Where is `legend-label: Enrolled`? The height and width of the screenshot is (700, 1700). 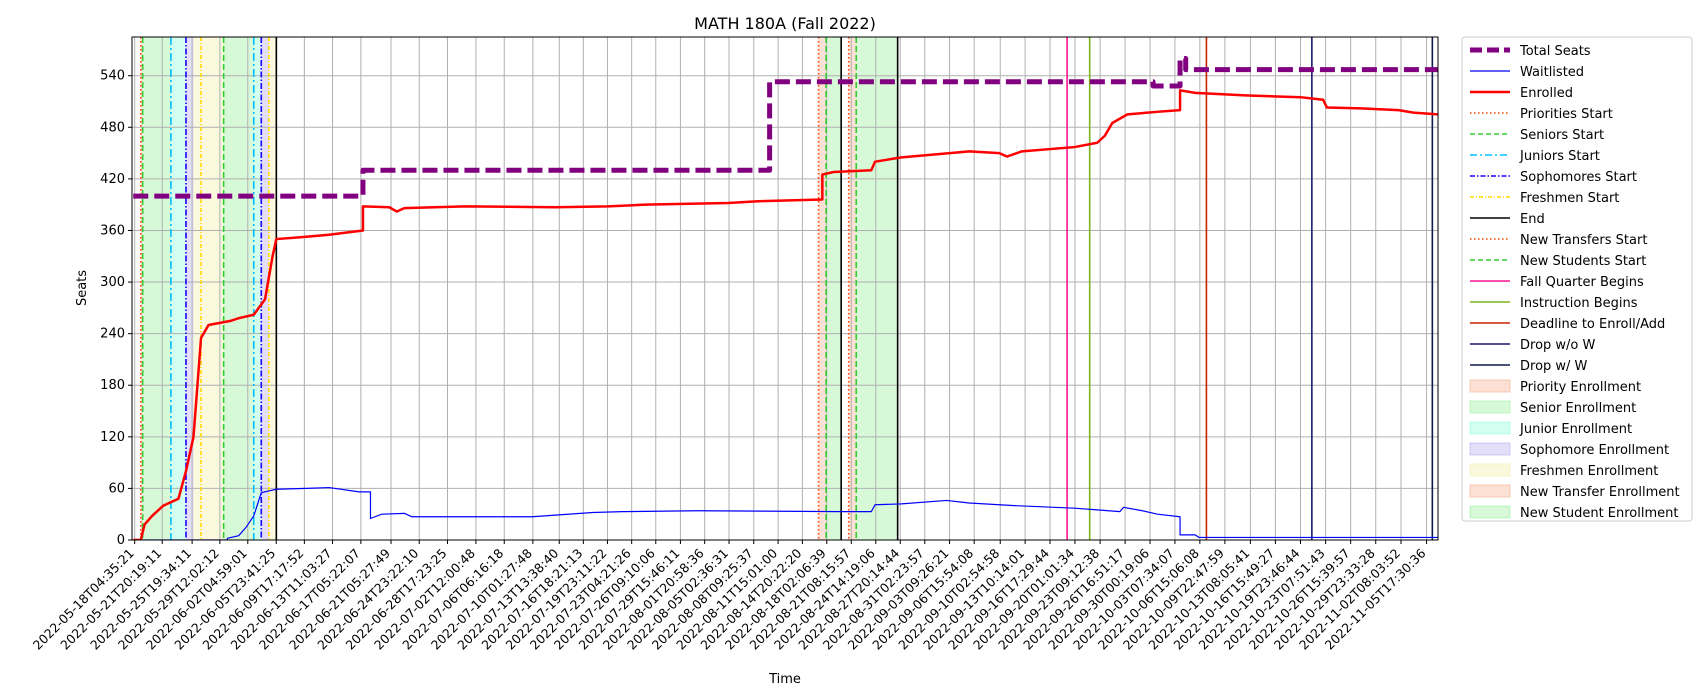
legend-label: Enrolled is located at coordinates (1546, 93).